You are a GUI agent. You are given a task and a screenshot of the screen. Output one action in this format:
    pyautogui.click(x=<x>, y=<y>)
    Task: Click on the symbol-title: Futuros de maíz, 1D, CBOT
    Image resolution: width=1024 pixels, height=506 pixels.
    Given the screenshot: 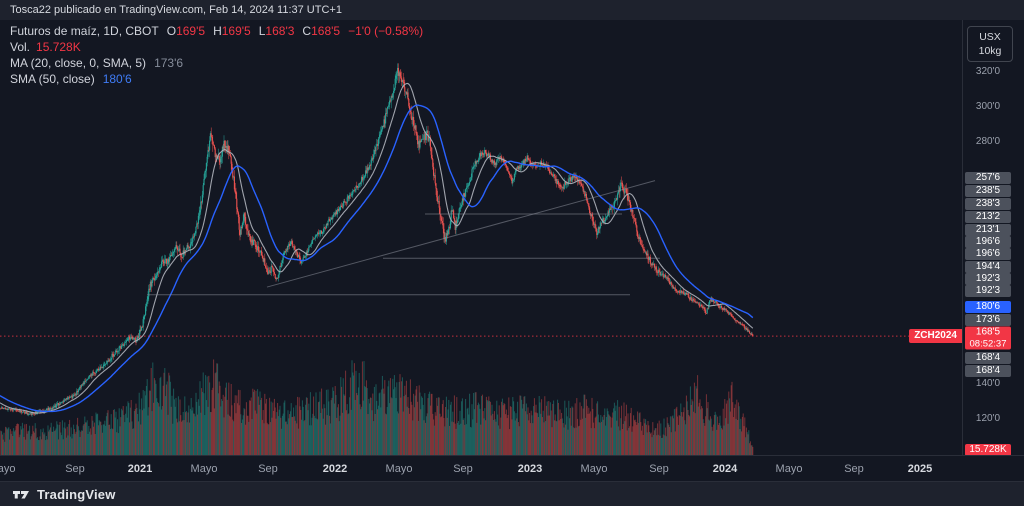 What is the action you would take?
    pyautogui.click(x=84, y=31)
    